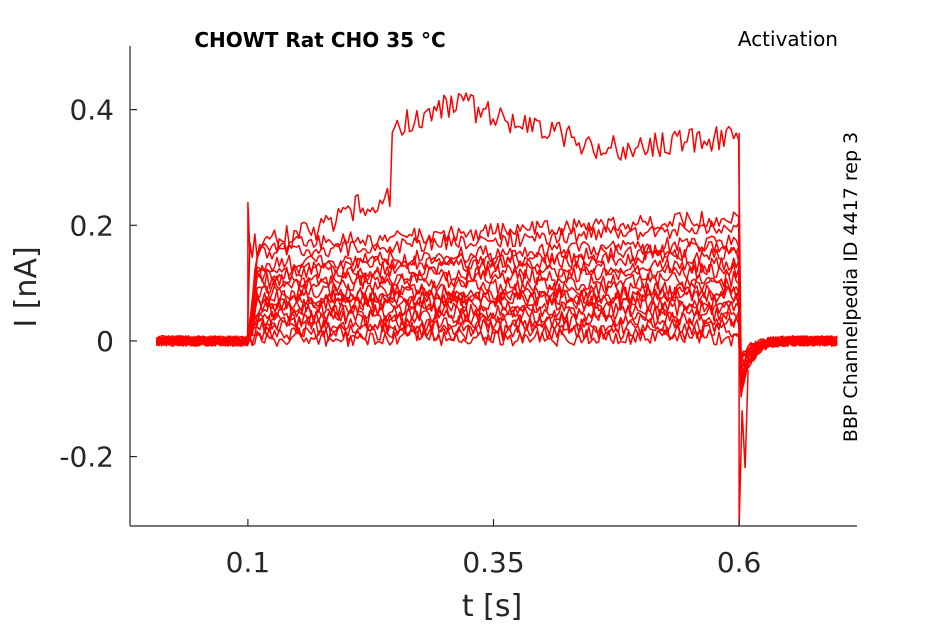 The image size is (945, 624). What do you see at coordinates (851, 287) in the screenshot?
I see `source-label: BBP Channelpedia ID 4417 rep 3` at bounding box center [851, 287].